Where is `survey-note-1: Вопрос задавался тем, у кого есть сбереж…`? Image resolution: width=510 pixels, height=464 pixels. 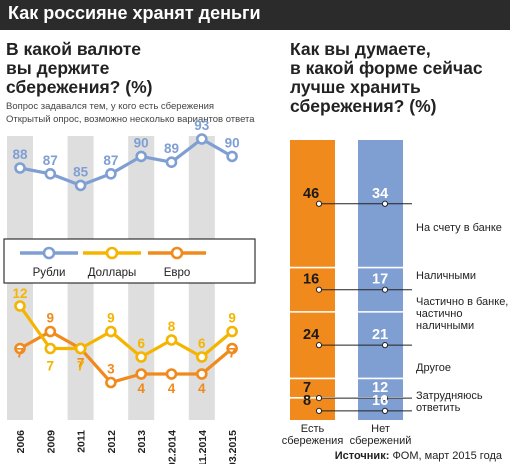
survey-note-1: Вопрос задавался тем, у кого есть сбереж… is located at coordinates (110, 106).